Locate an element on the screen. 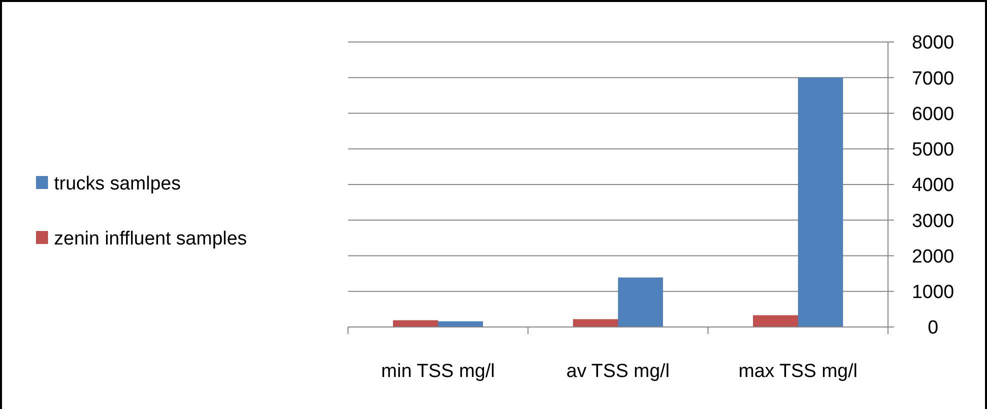 The width and height of the screenshot is (987, 409). y-tick-label: 7000 is located at coordinates (933, 79).